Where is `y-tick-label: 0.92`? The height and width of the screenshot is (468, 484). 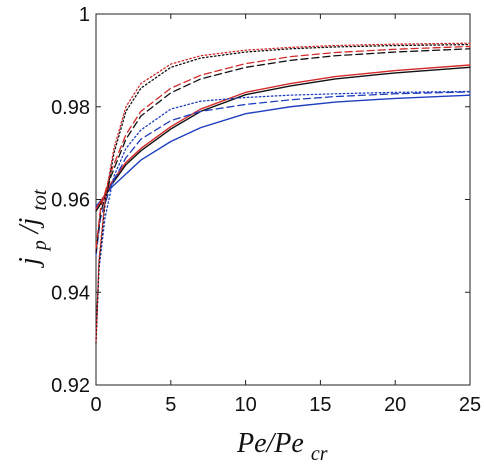
y-tick-label: 0.92 is located at coordinates (70, 386).